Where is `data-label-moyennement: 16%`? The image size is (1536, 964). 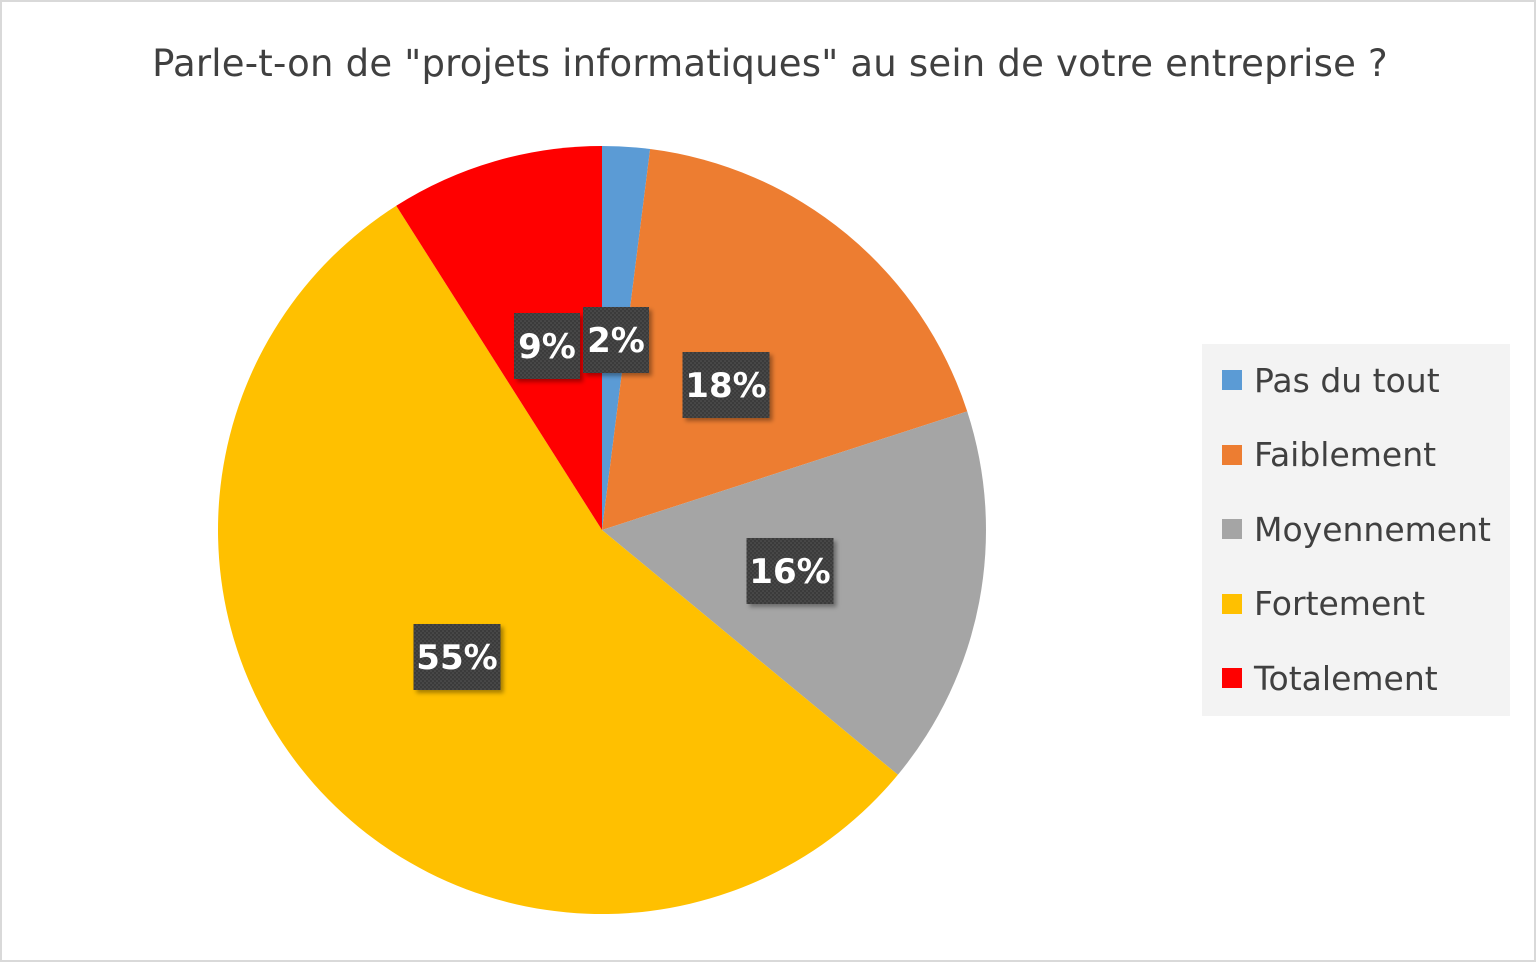
data-label-moyennement: 16% is located at coordinates (790, 571).